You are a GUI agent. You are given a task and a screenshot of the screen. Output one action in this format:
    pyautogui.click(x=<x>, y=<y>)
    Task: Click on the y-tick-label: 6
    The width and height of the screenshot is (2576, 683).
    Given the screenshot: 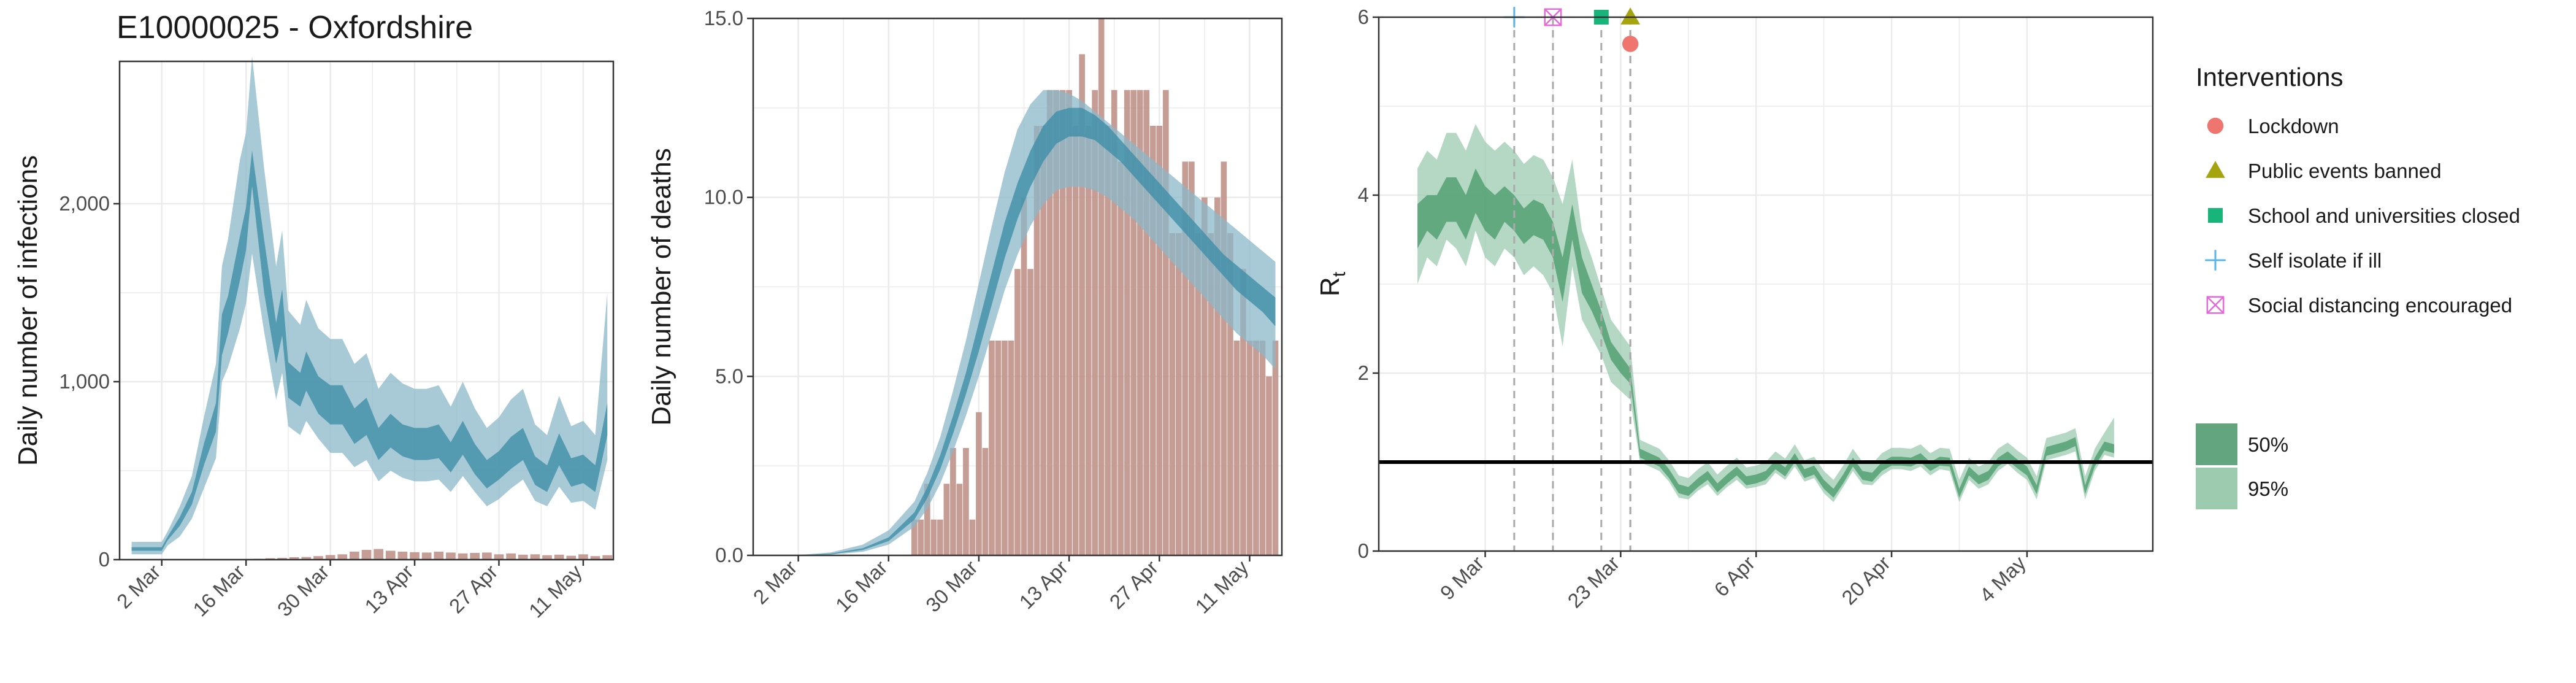 What is the action you would take?
    pyautogui.click(x=1363, y=17)
    